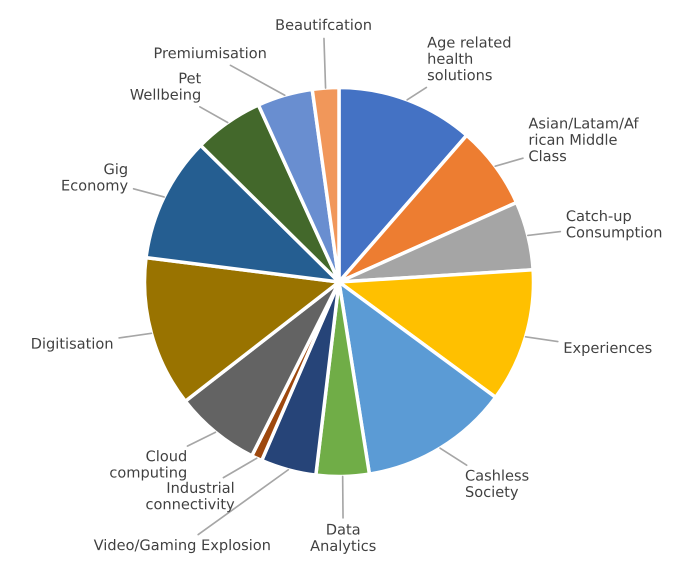 This screenshot has height=564, width=678. Describe the element at coordinates (210, 52) in the screenshot. I see `slice-label: Premiumisation` at that location.